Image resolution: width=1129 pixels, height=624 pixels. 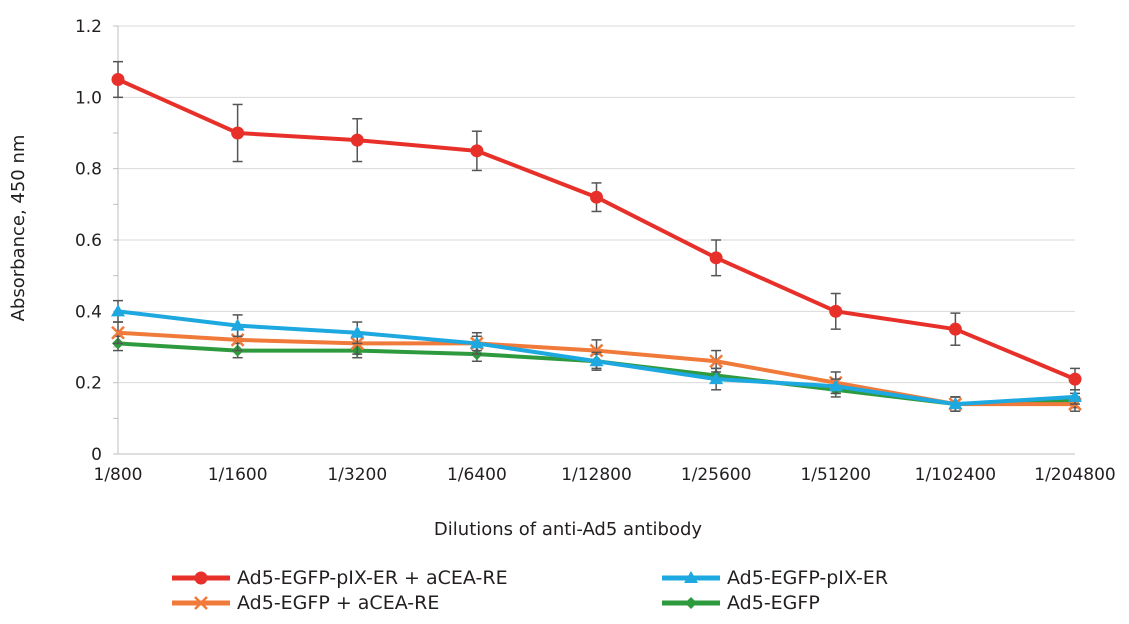 I want to click on x-tick-label: 1/12800, so click(x=596, y=475).